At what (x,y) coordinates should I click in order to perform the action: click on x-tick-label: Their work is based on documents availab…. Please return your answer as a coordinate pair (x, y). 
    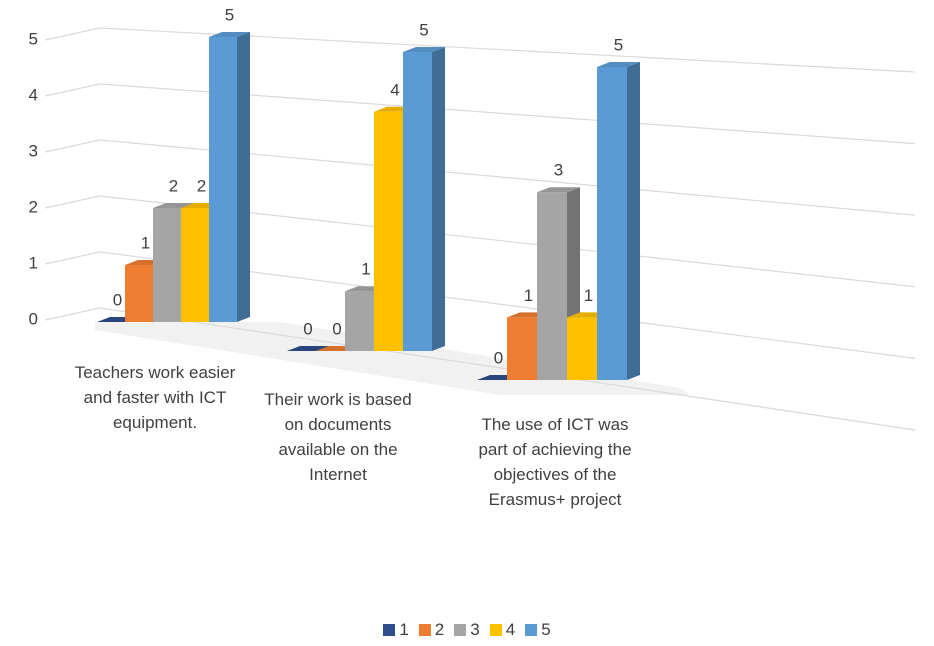
    Looking at the image, I should click on (338, 437).